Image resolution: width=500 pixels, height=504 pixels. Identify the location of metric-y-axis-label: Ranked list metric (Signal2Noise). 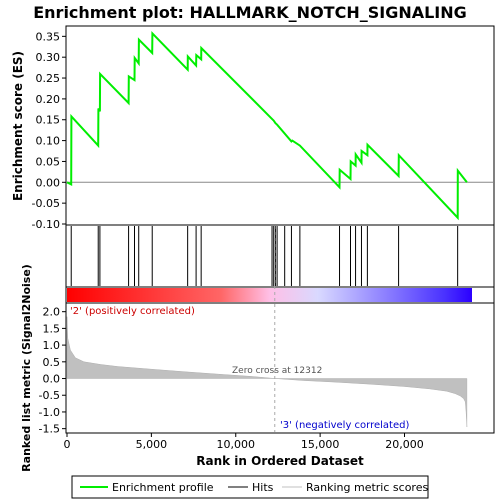
(26, 368).